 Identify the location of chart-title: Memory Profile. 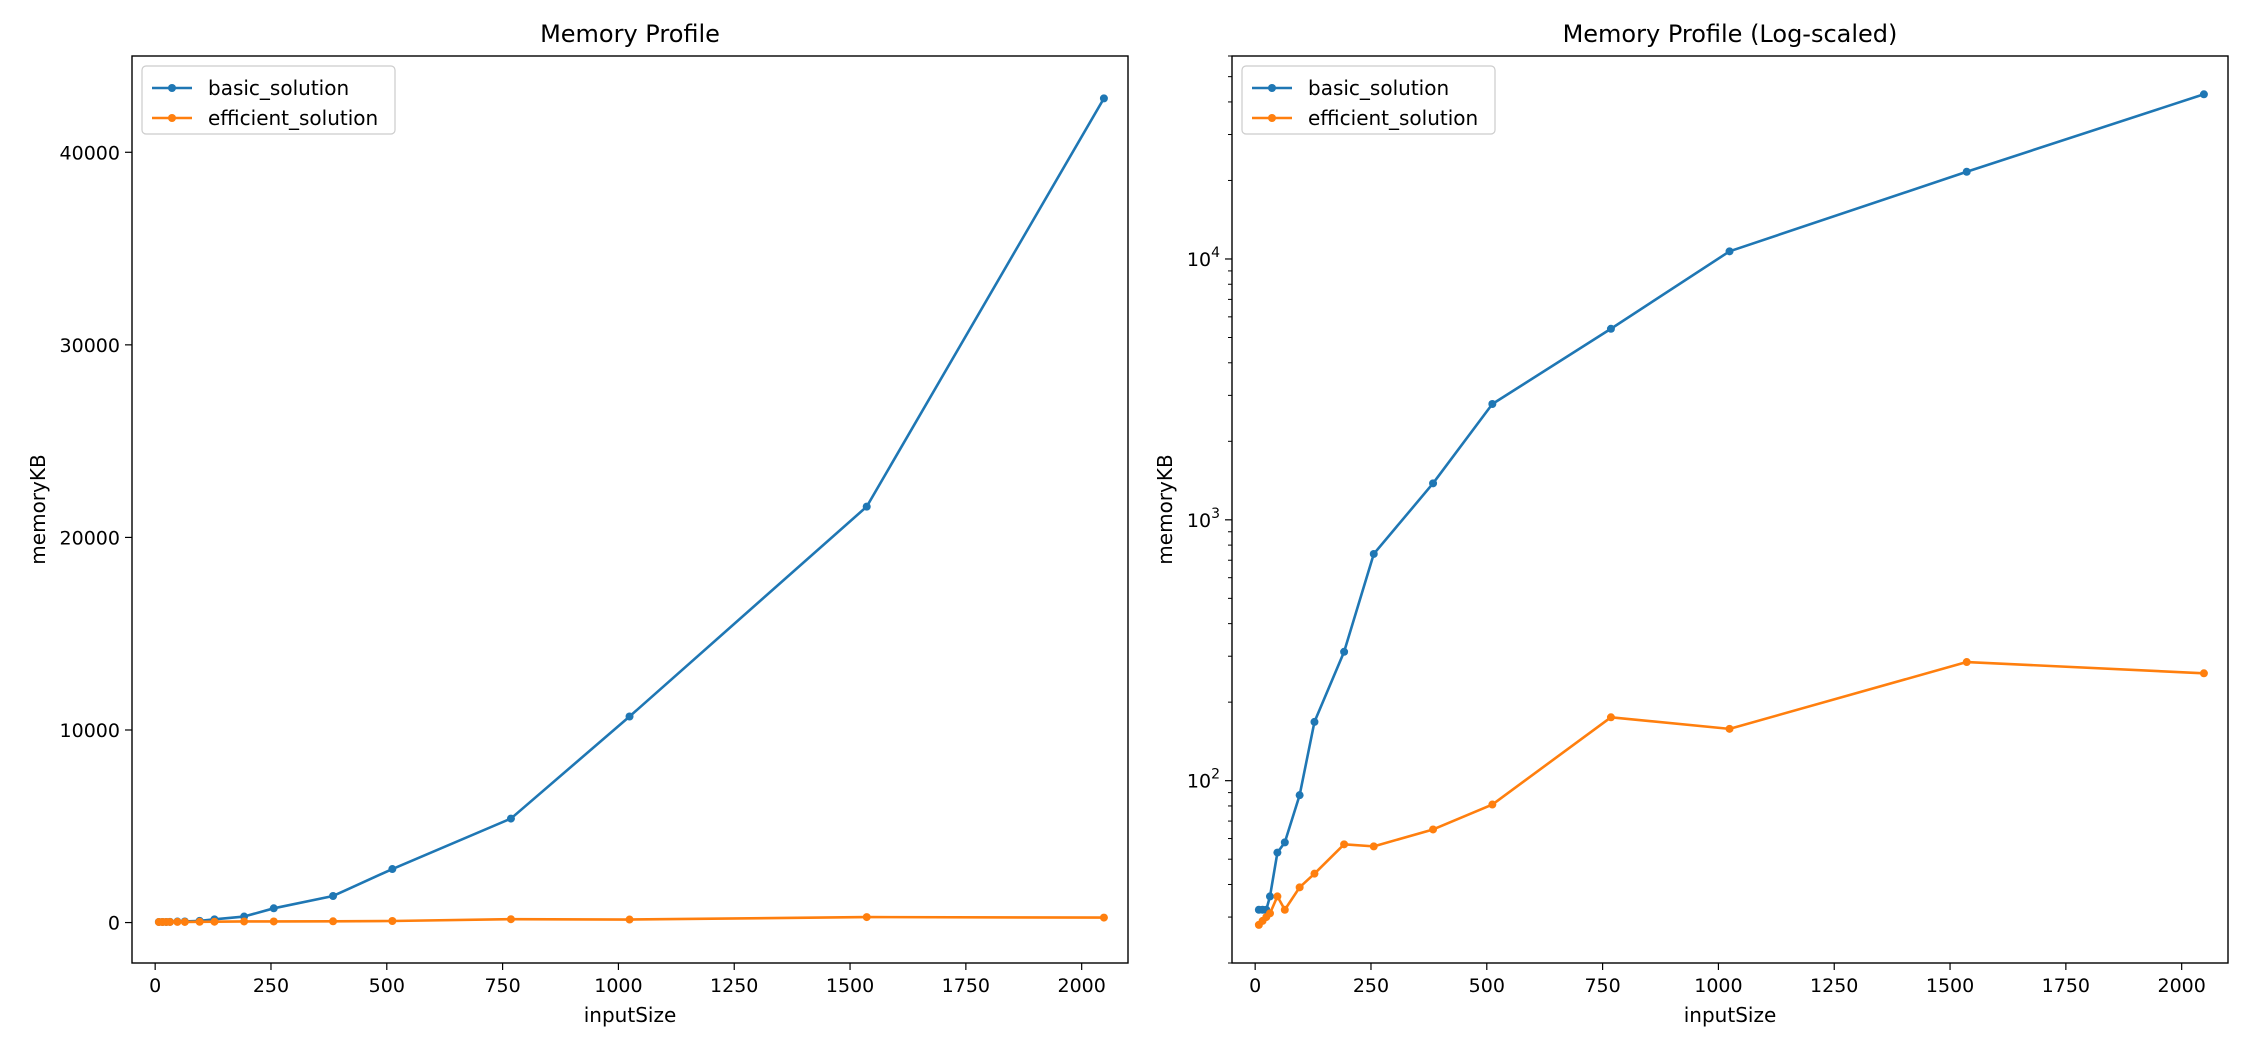
(630, 34).